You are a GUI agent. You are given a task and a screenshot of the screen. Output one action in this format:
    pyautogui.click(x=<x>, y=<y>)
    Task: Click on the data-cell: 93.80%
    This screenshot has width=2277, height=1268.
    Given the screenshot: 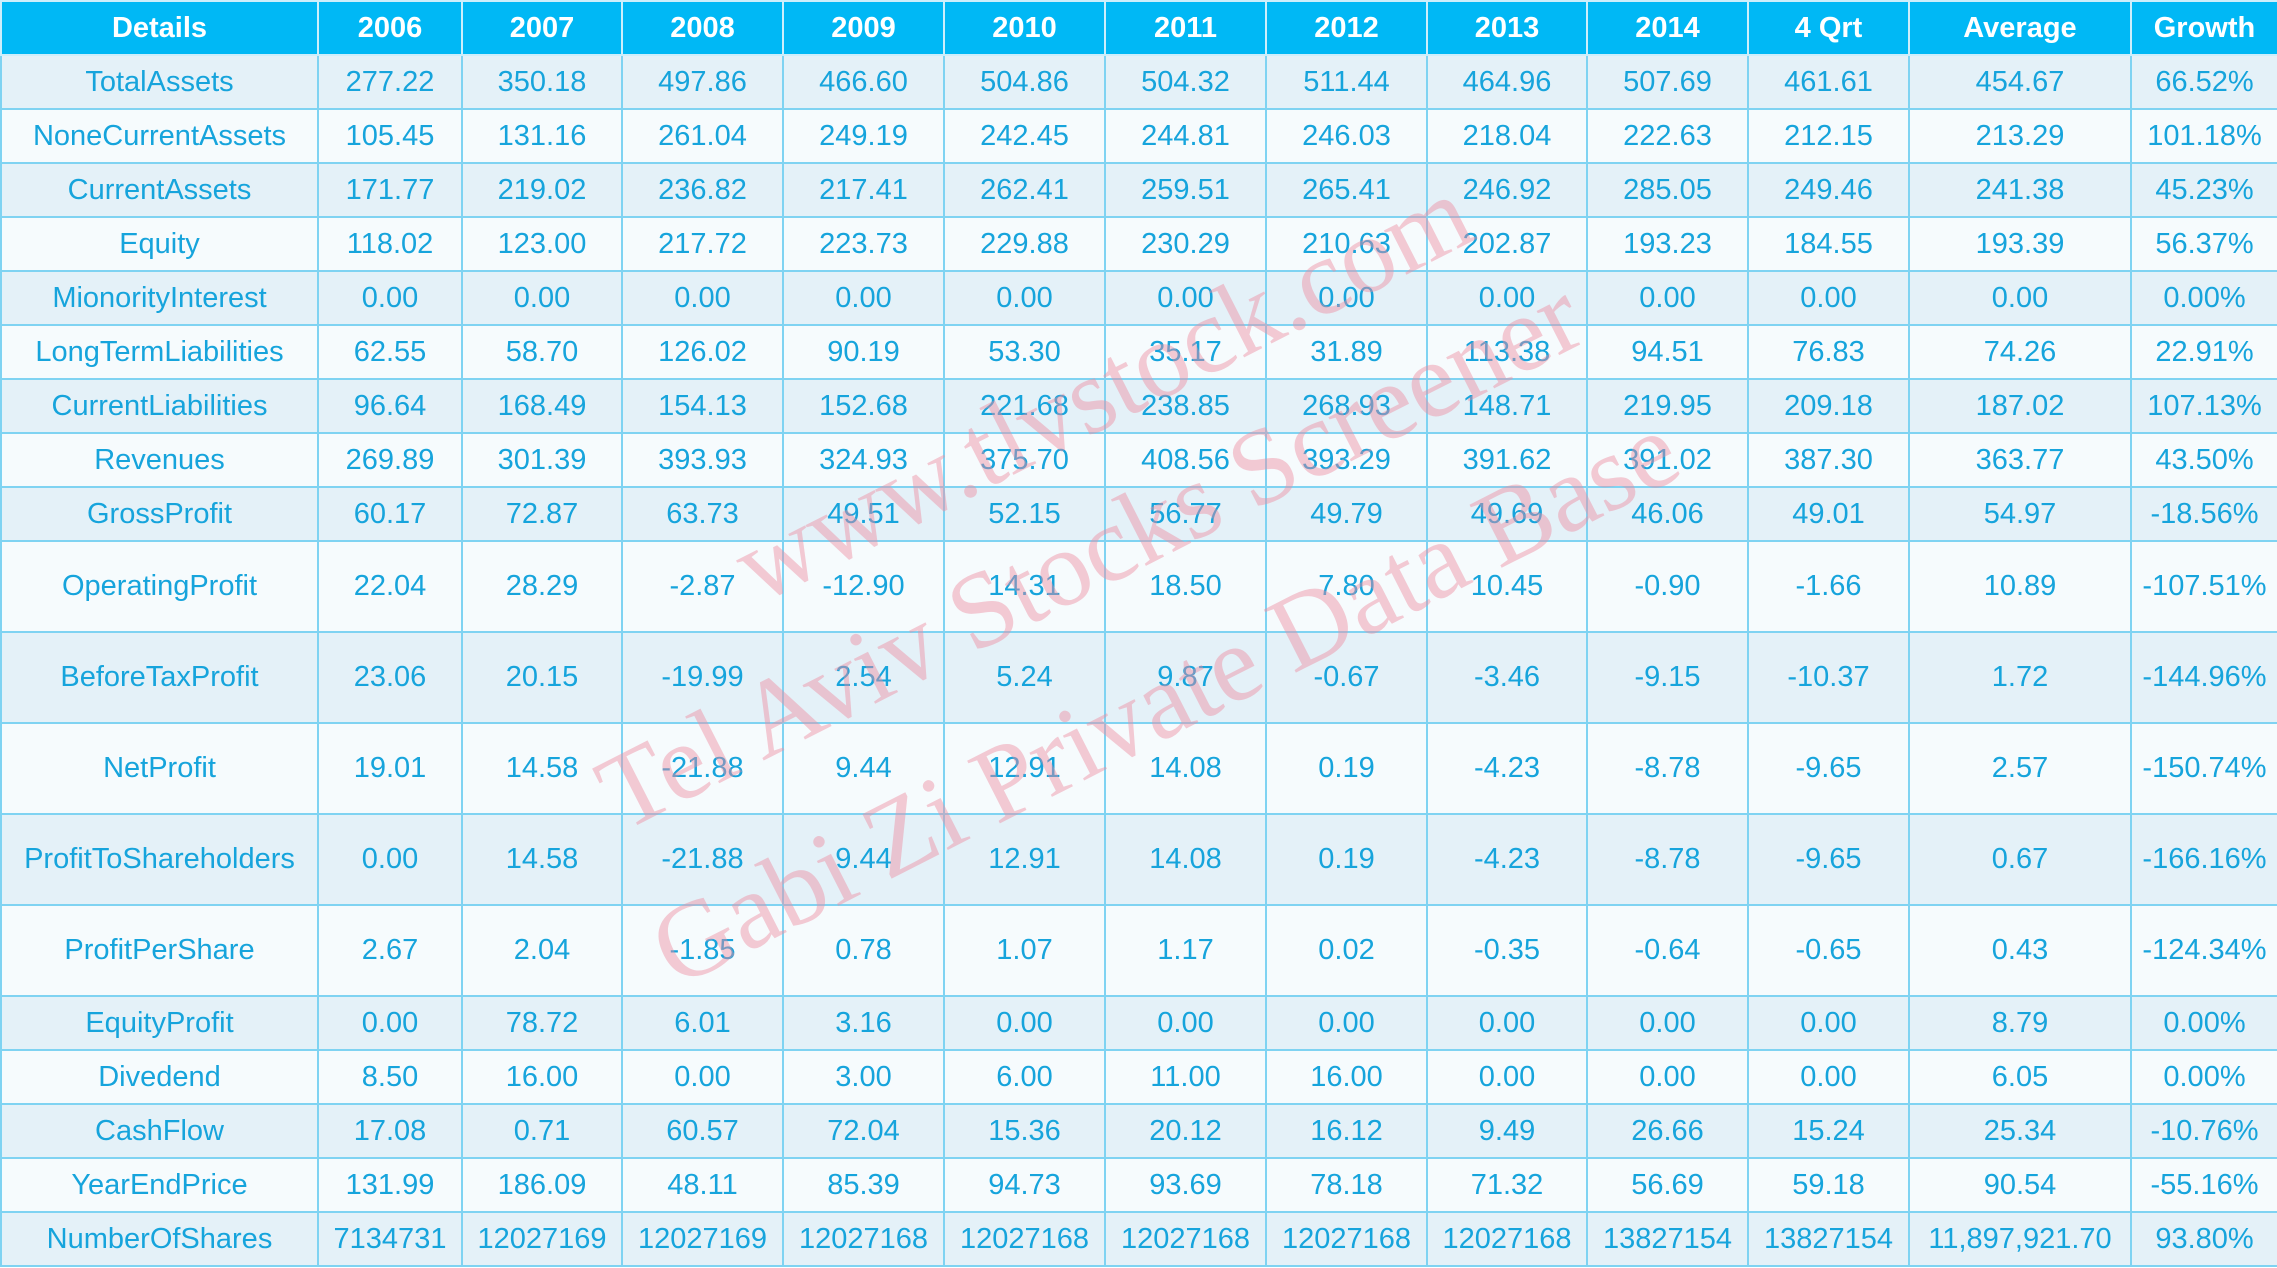 What is the action you would take?
    pyautogui.click(x=2203, y=1239)
    